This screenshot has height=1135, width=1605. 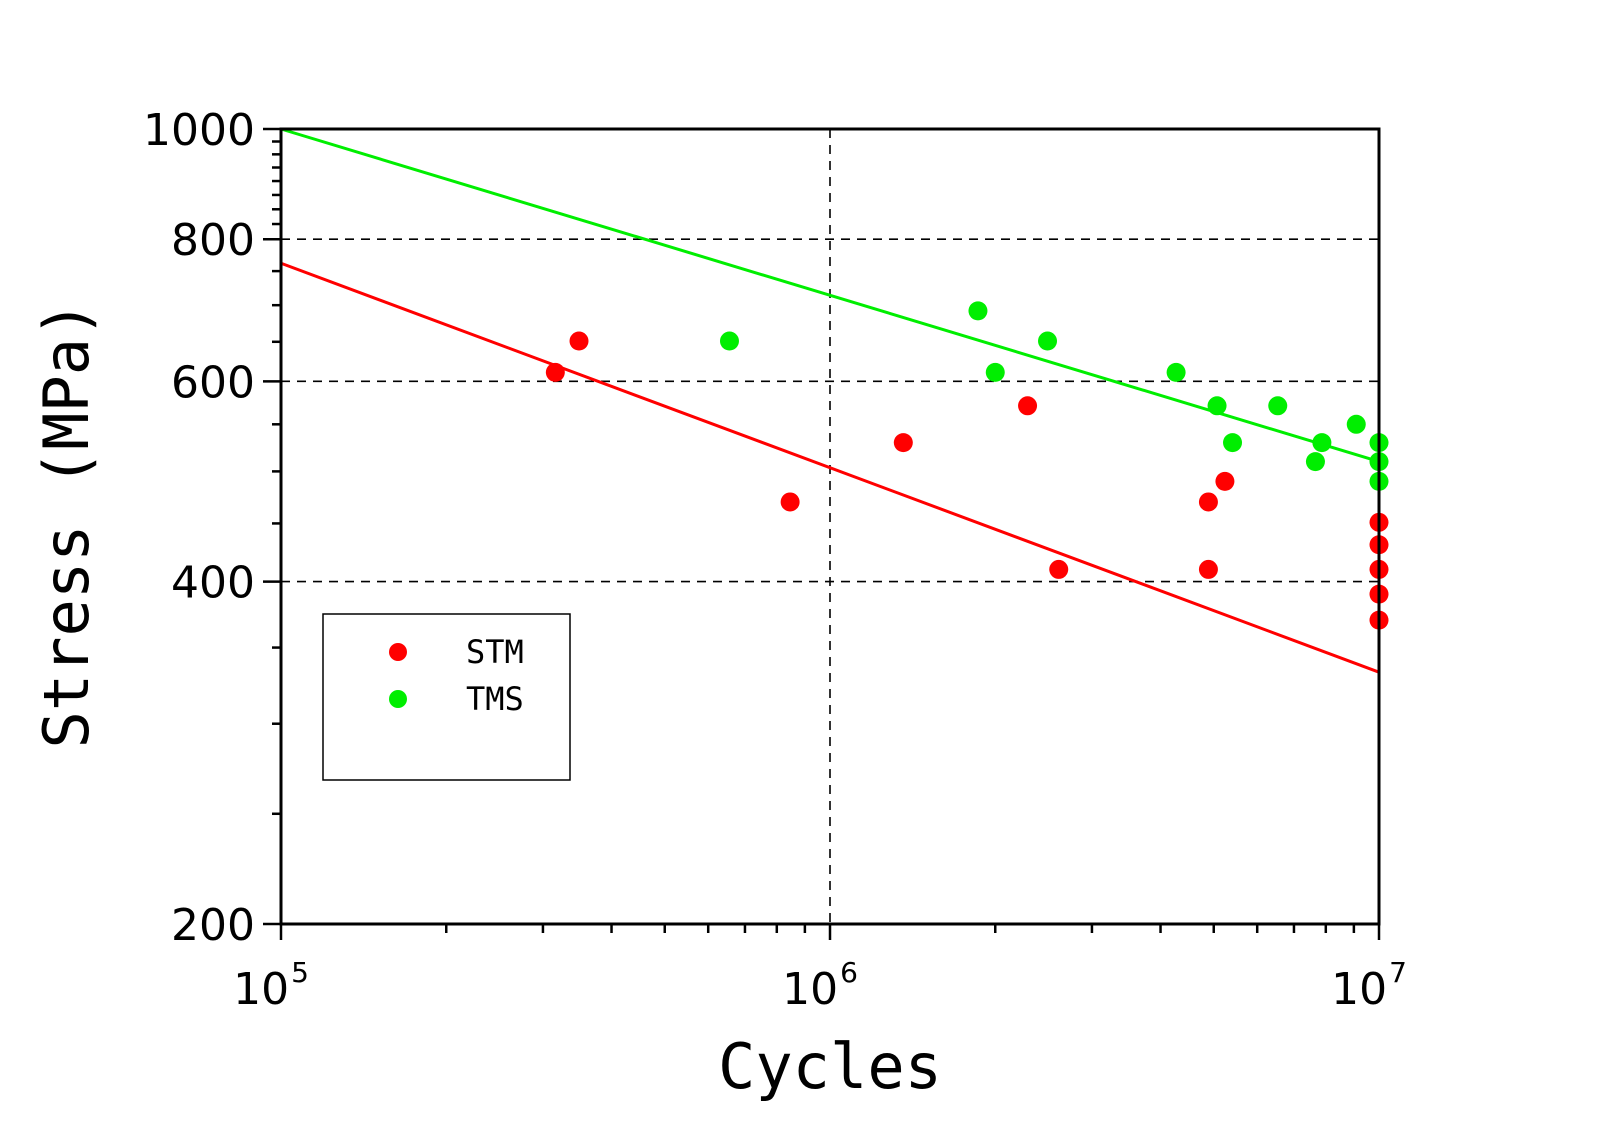 What do you see at coordinates (213, 382) in the screenshot?
I see `y-tick-label: 600` at bounding box center [213, 382].